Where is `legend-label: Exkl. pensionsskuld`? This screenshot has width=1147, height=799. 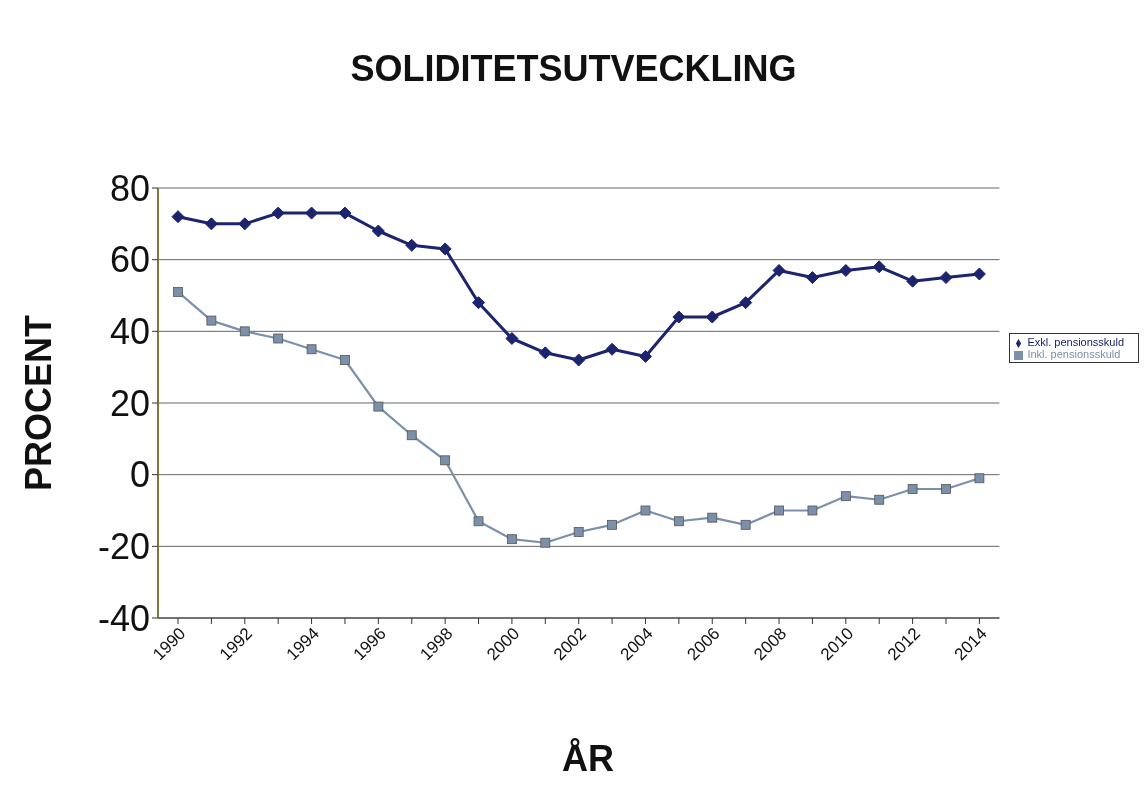
legend-label: Exkl. pensionsskuld is located at coordinates (1075, 342).